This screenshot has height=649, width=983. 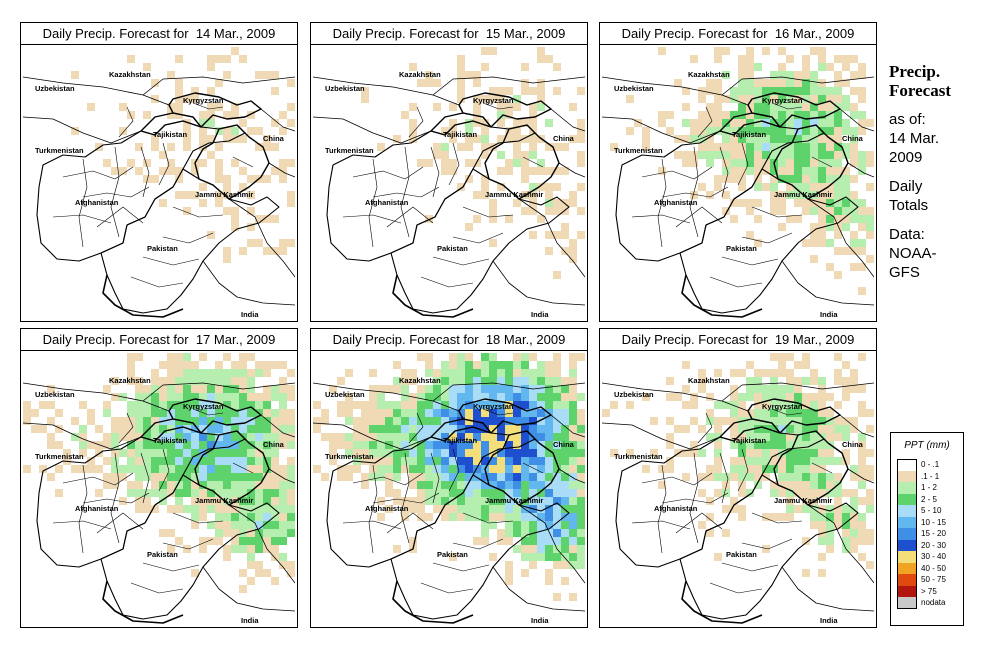 What do you see at coordinates (929, 488) in the screenshot?
I see `legend-range-label: 1 - 2` at bounding box center [929, 488].